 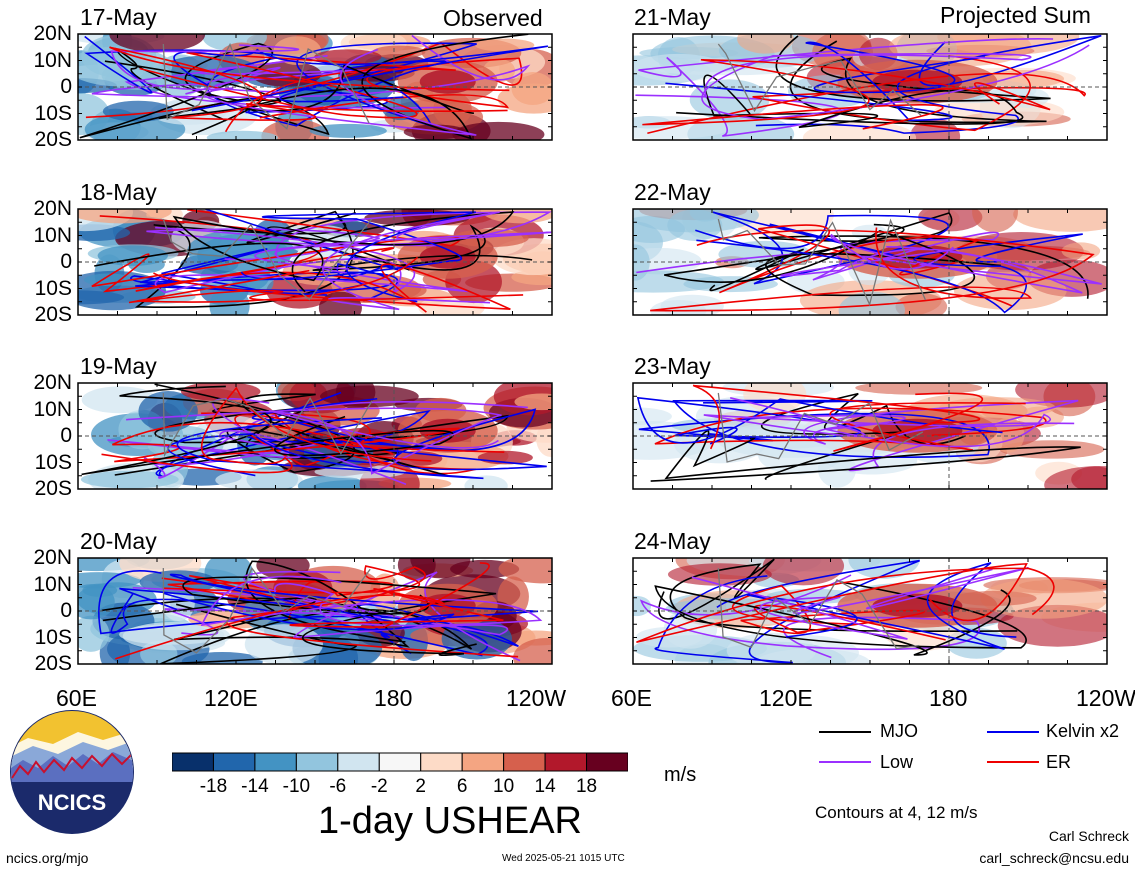 I want to click on footer-url: ncics.org/mjo, so click(x=47, y=858).